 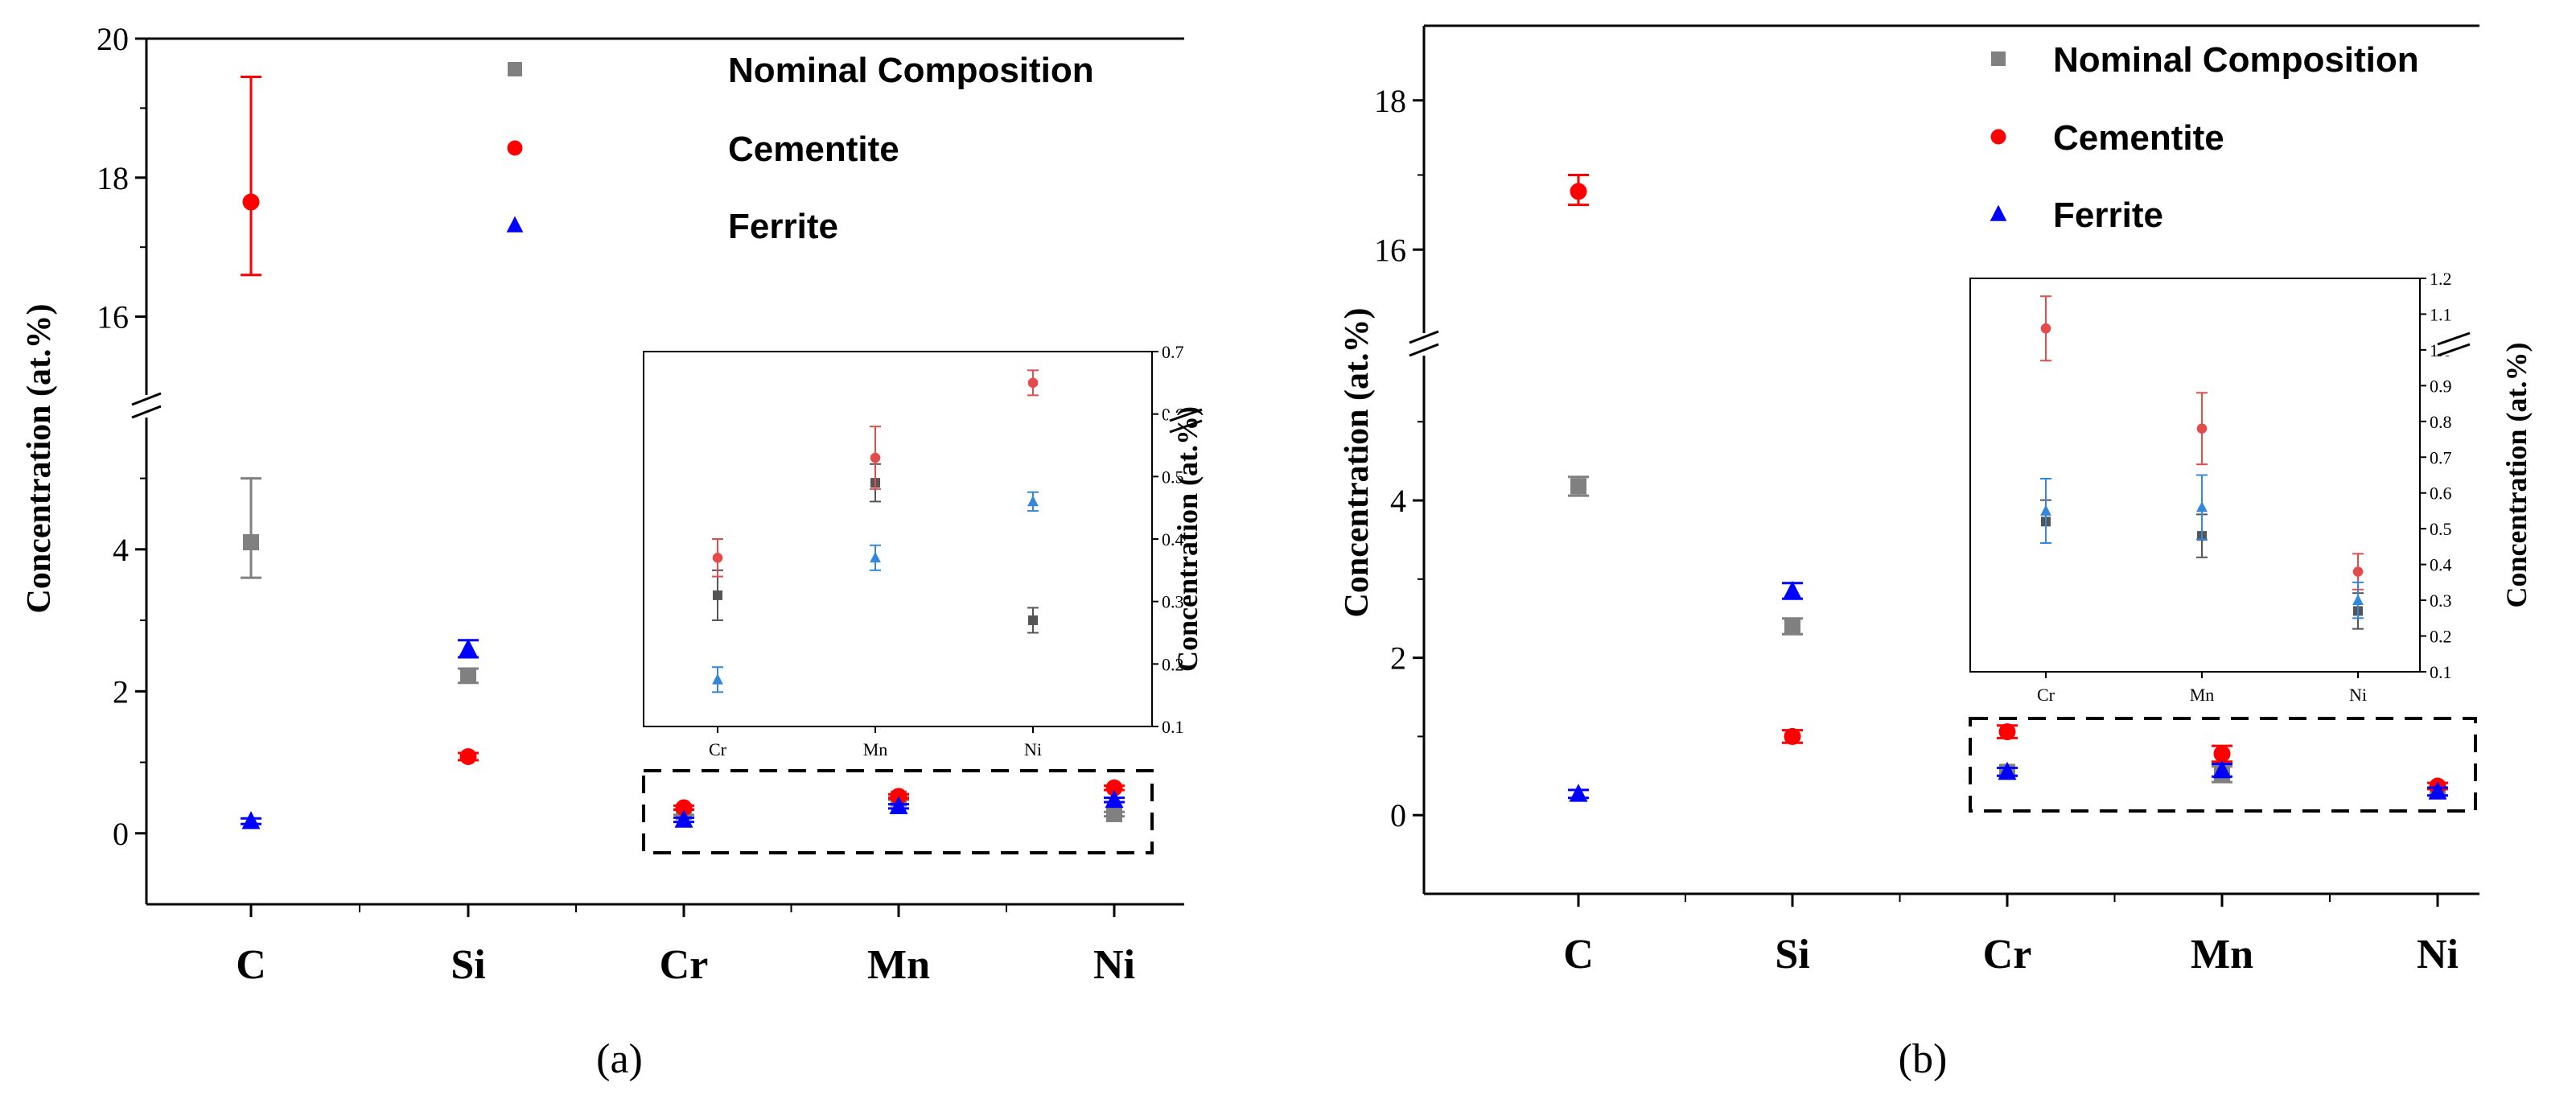 What do you see at coordinates (1390, 250) in the screenshot?
I see `y-tick-label: 16` at bounding box center [1390, 250].